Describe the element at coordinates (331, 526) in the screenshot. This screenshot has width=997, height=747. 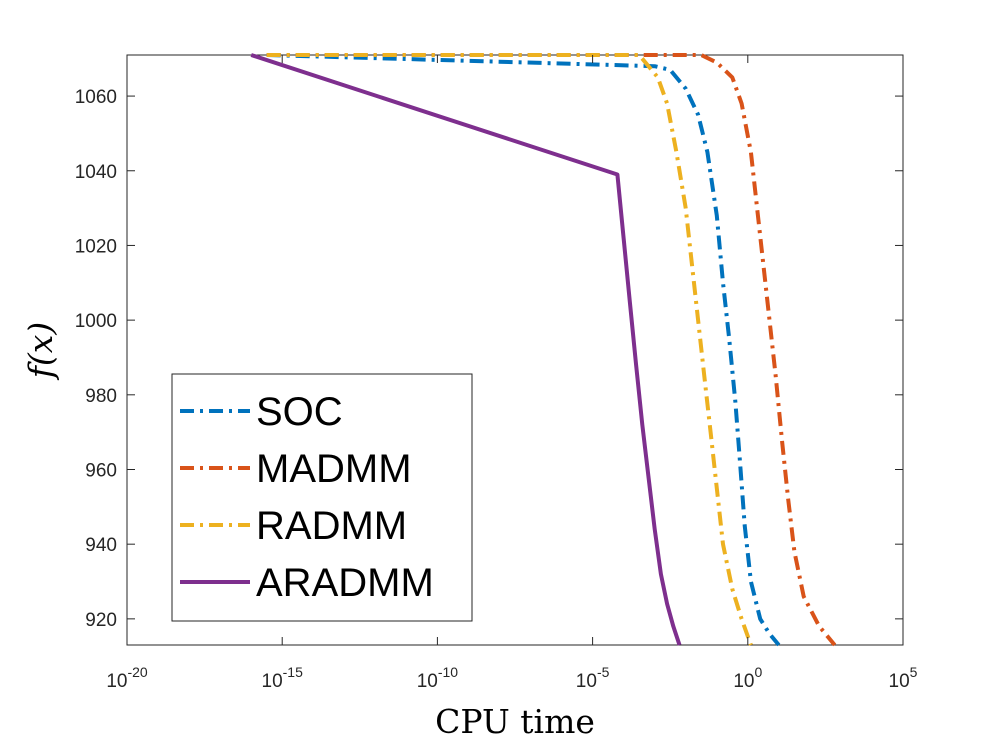
I see `legend-label-radmm: RADMM` at that location.